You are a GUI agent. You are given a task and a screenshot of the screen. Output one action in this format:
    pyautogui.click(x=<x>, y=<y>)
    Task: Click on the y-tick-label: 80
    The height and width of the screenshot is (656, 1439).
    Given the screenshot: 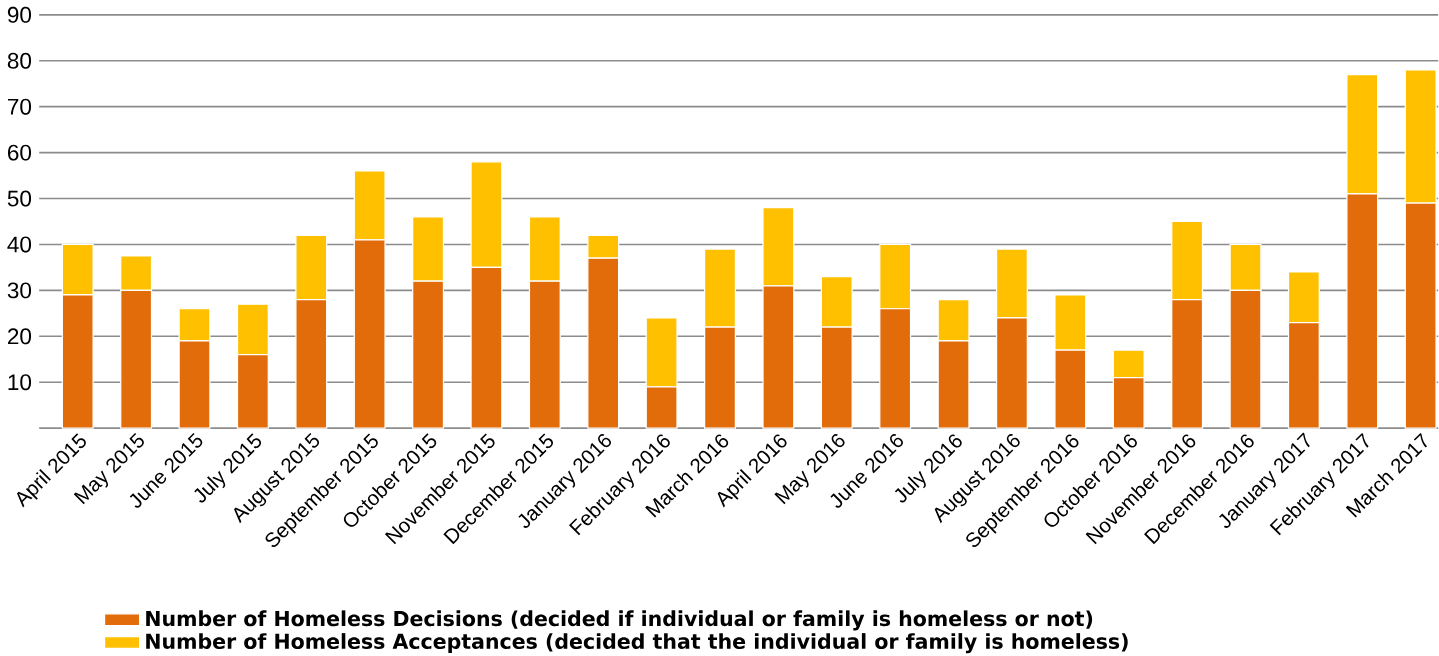 What is the action you would take?
    pyautogui.click(x=19, y=60)
    